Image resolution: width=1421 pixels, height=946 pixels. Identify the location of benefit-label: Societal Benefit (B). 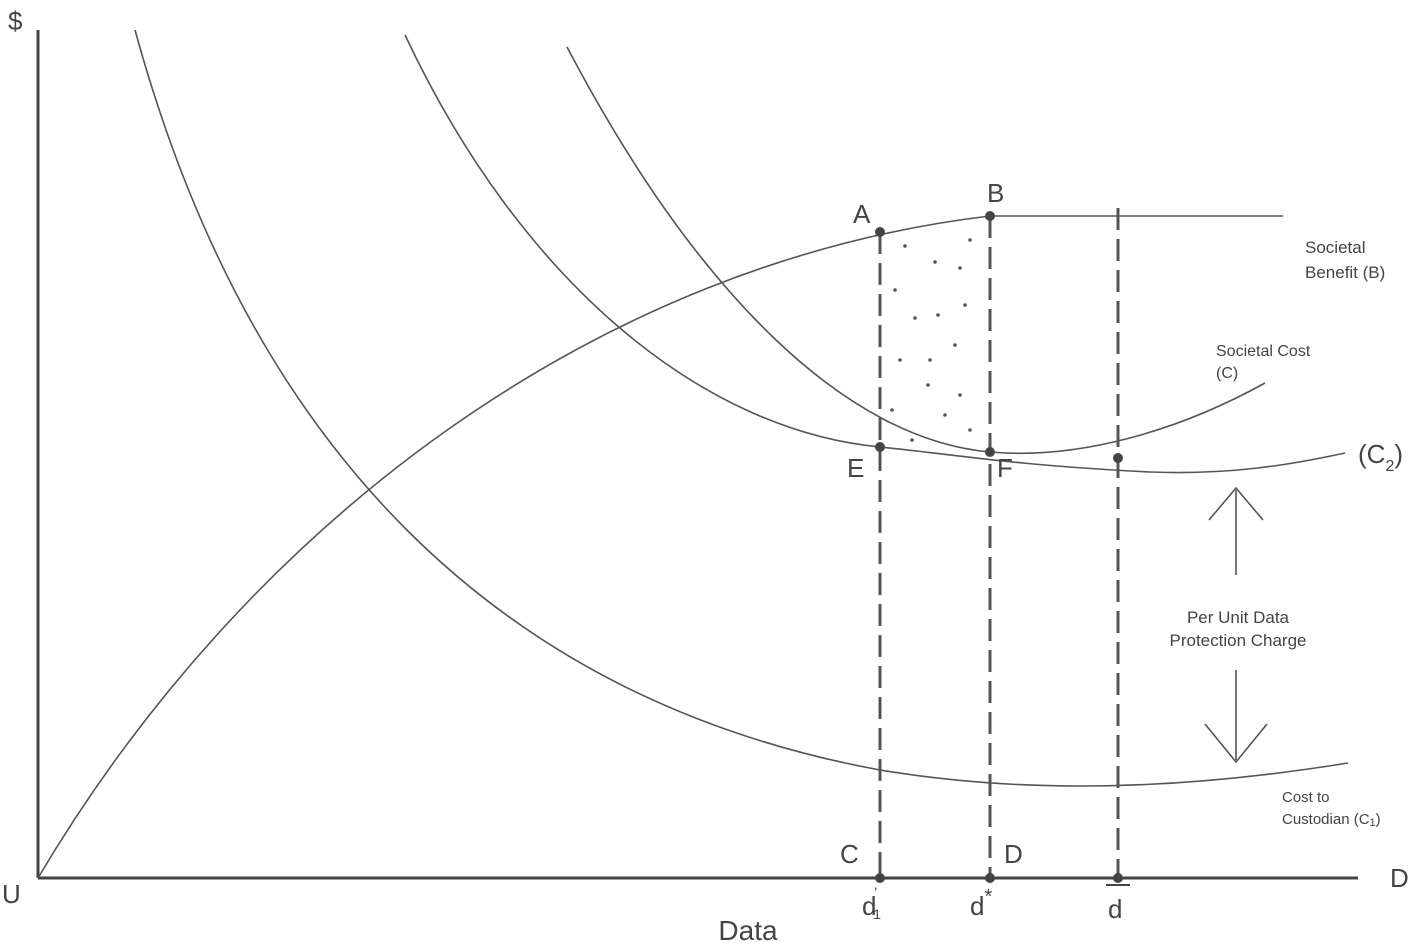
(1345, 260).